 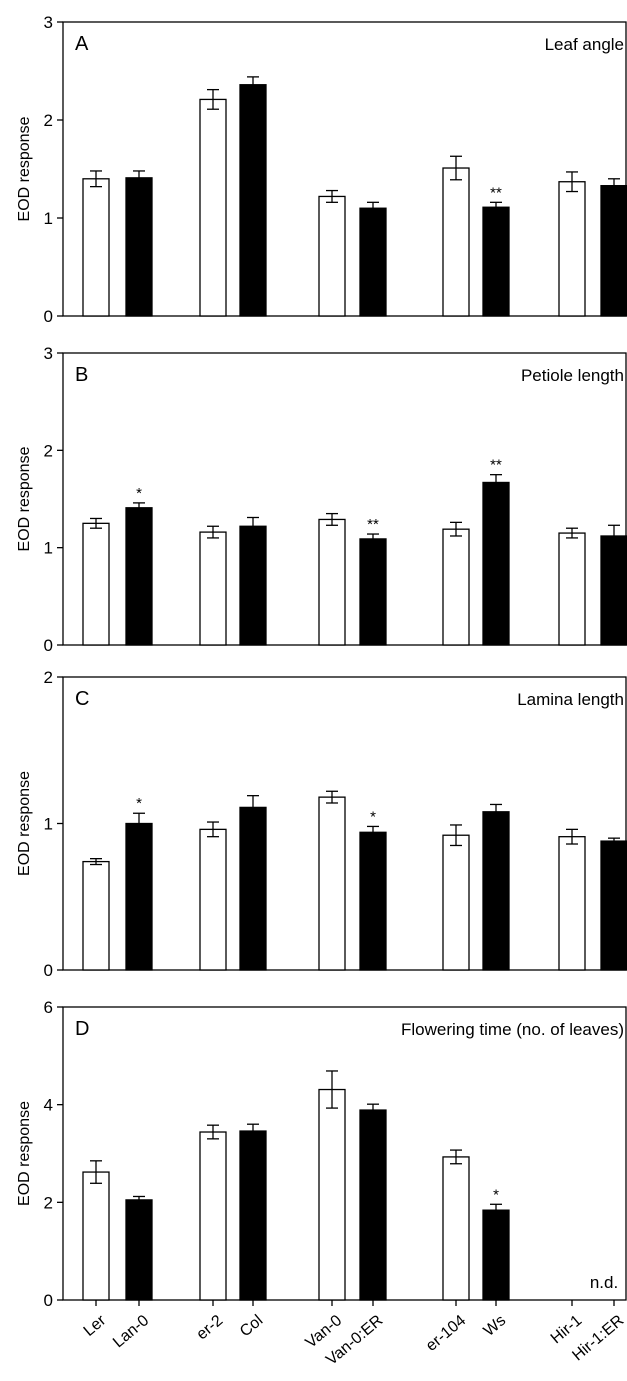 I want to click on x-category-label: Ws, so click(x=495, y=1326).